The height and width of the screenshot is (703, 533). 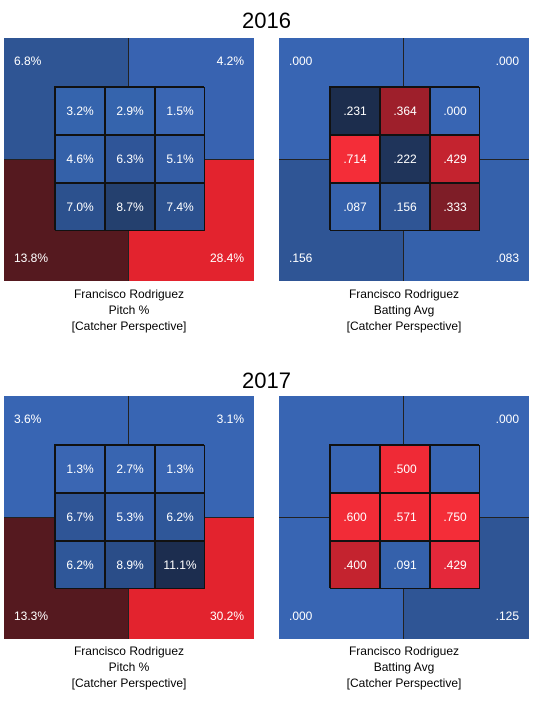 I want to click on zone-cell: .222, so click(x=405, y=159).